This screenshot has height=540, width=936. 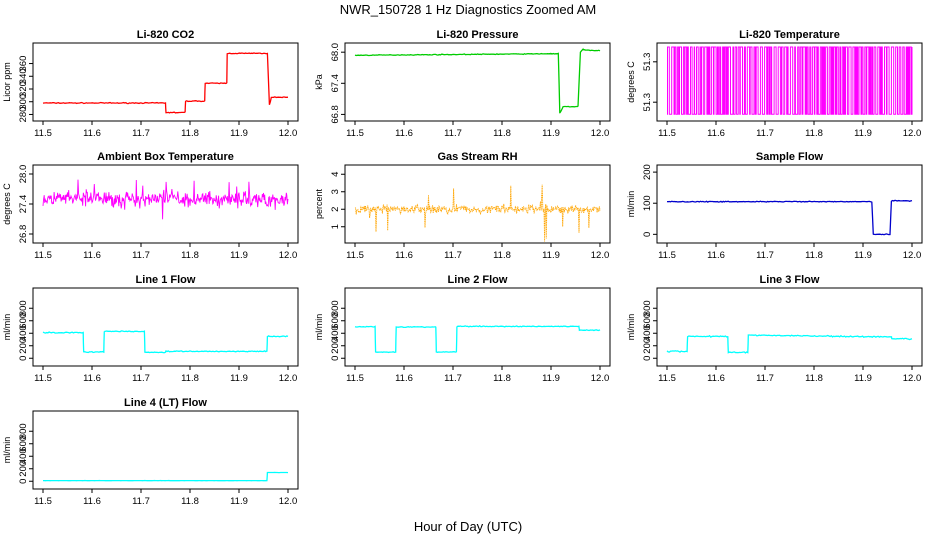 I want to click on y-tick-label: 2, so click(x=335, y=209).